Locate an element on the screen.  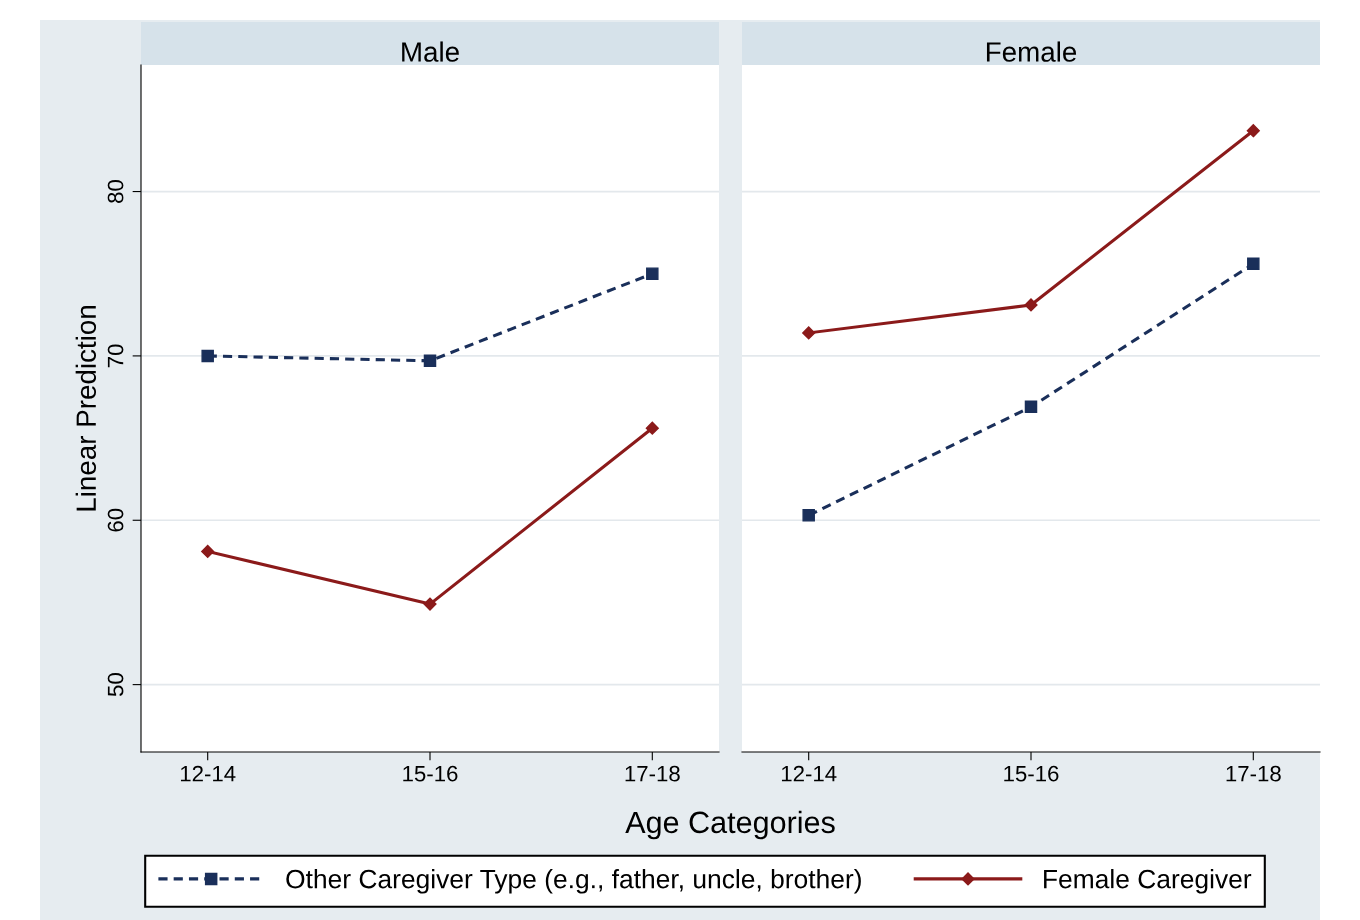
x-axis-title: Age Categories is located at coordinates (730, 825).